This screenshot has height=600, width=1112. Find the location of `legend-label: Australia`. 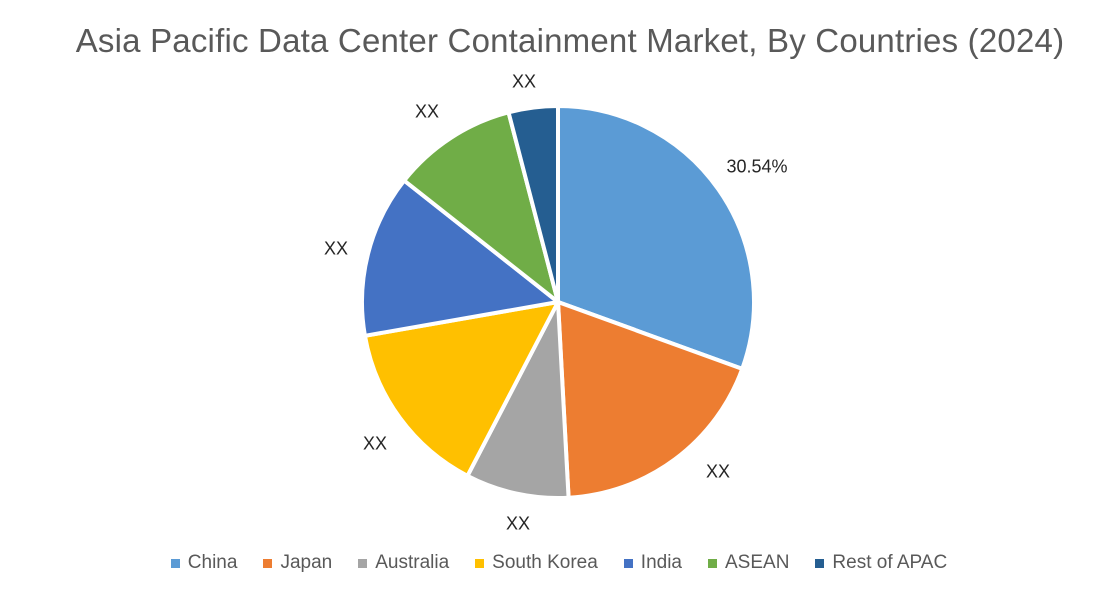

legend-label: Australia is located at coordinates (412, 562).